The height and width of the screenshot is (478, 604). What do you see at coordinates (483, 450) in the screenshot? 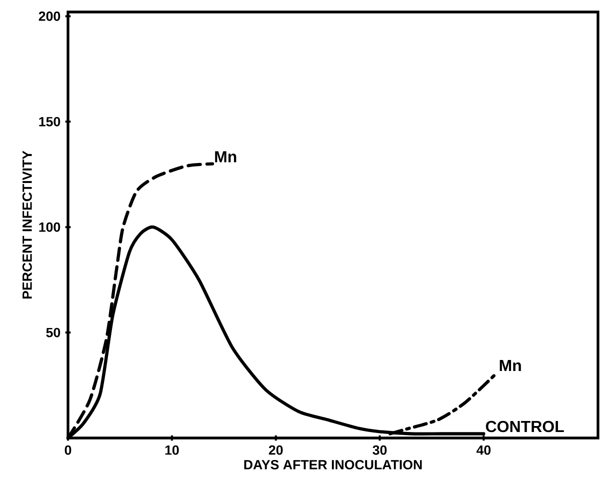
I see `x-tick-label: 40` at bounding box center [483, 450].